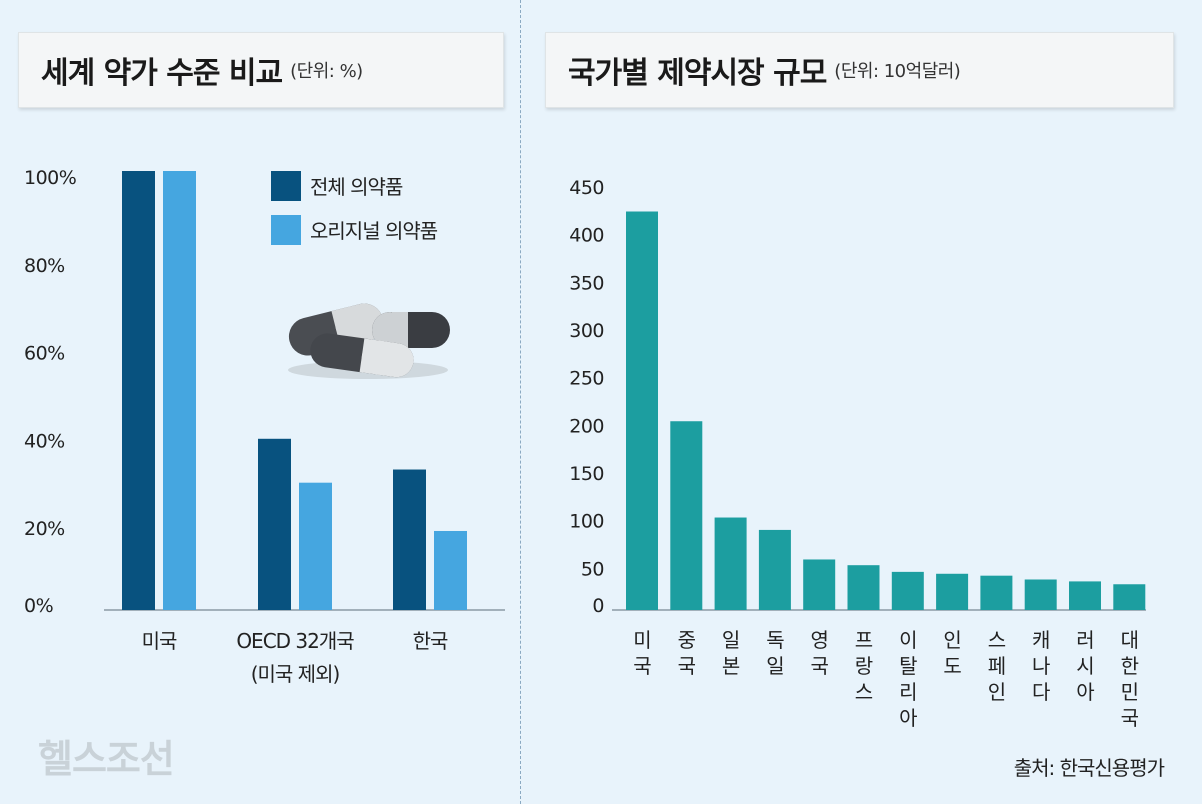  I want to click on watermark-logo: 헬스조선, so click(106, 759).